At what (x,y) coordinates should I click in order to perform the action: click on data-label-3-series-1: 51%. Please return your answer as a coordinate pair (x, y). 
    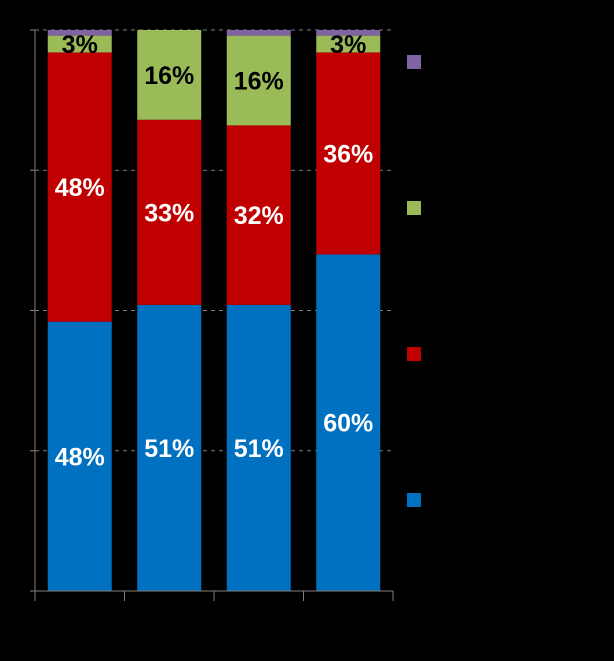
    Looking at the image, I should click on (259, 449).